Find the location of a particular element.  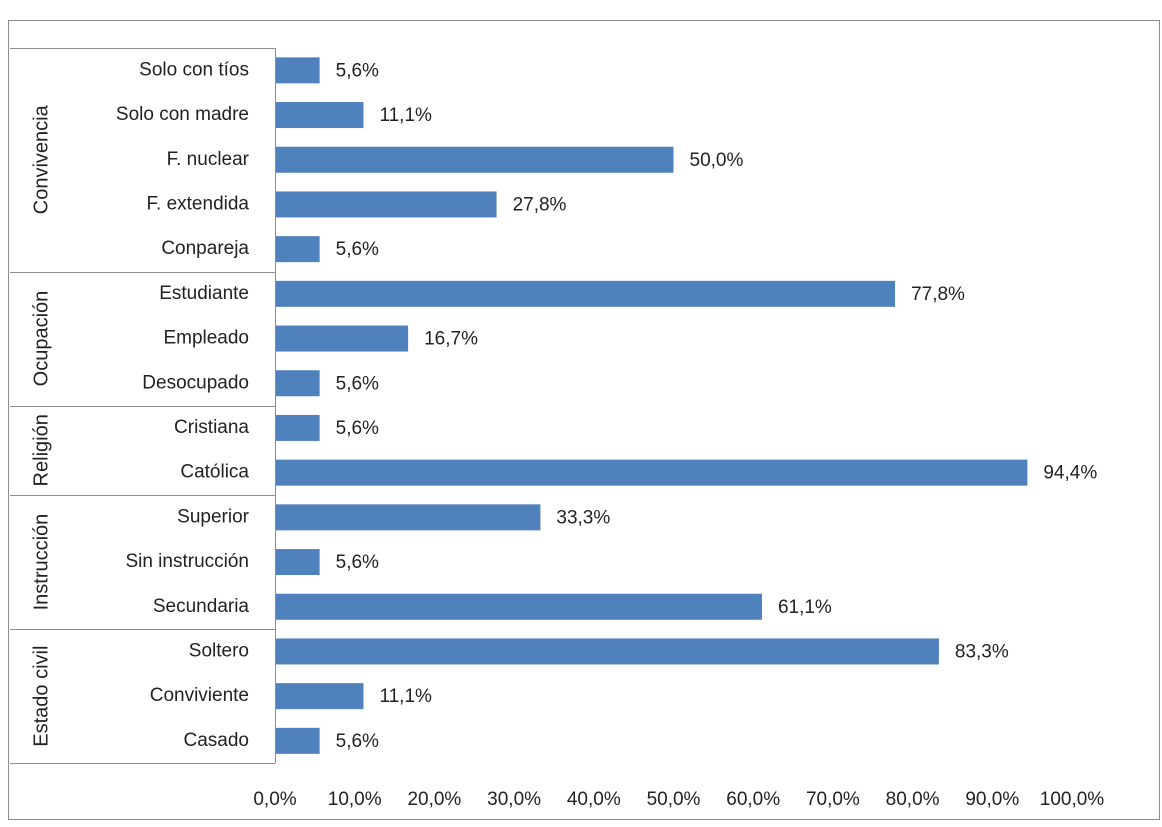

category-label: F. extendida is located at coordinates (198, 203).